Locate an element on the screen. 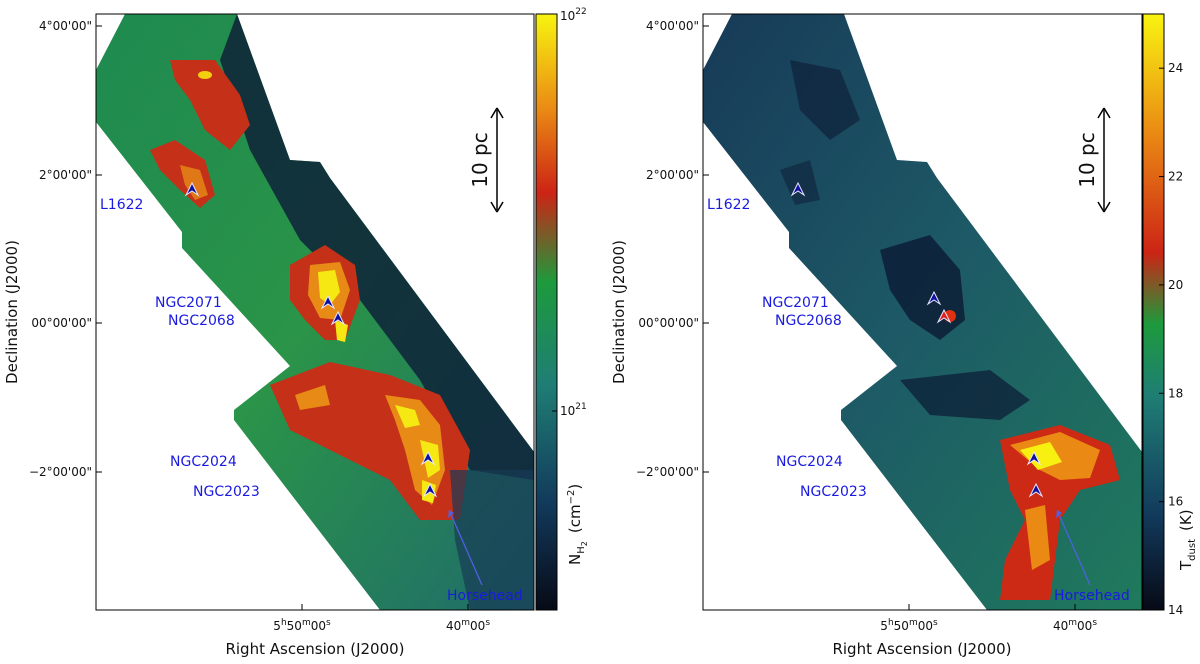 The height and width of the screenshot is (664, 1200). left-horsehead-arrow is located at coordinates (465, 547).